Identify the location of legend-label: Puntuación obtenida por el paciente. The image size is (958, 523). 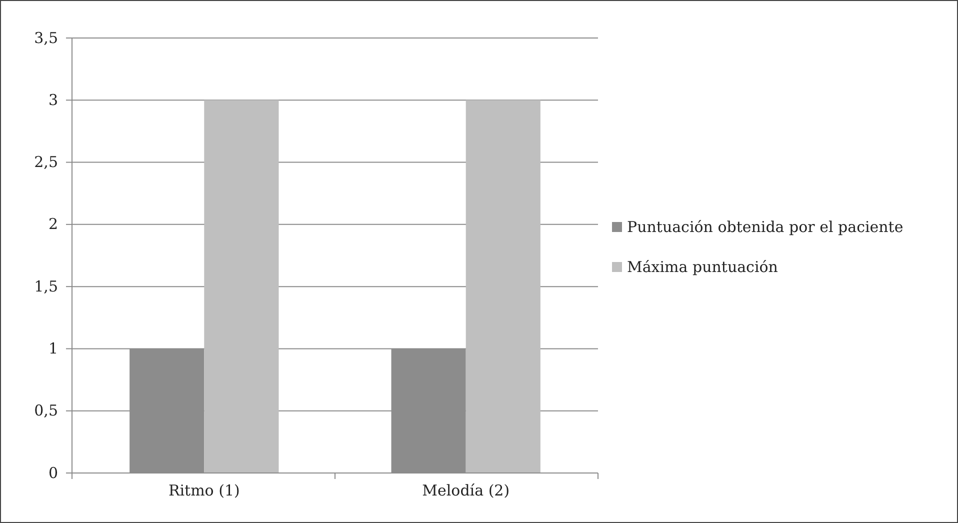
(765, 227).